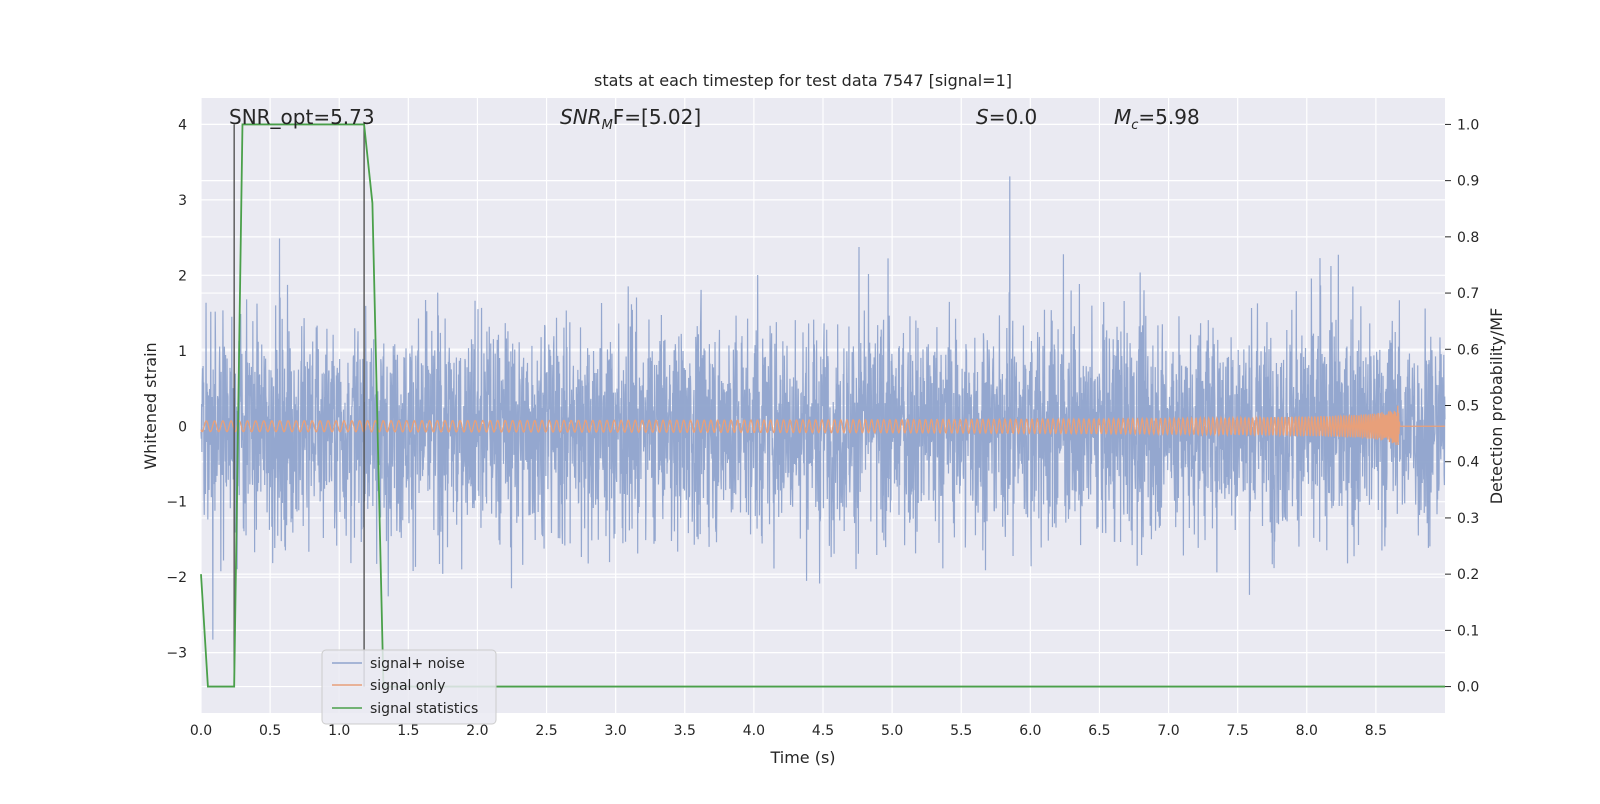 The image size is (1600, 804). Describe the element at coordinates (1468, 407) in the screenshot. I see `y2-tick-5: 0.5` at that location.